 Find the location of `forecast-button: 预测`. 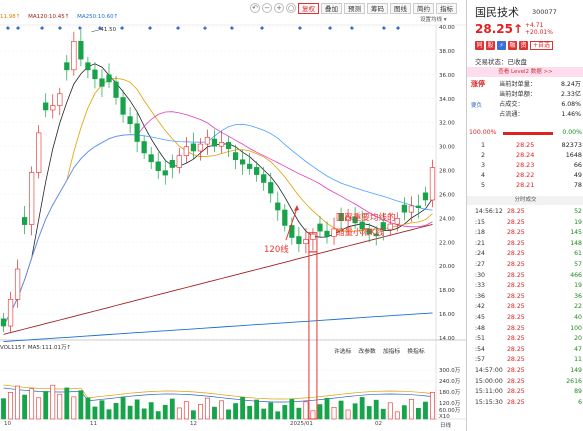

forecast-button: 预测 is located at coordinates (354, 8).